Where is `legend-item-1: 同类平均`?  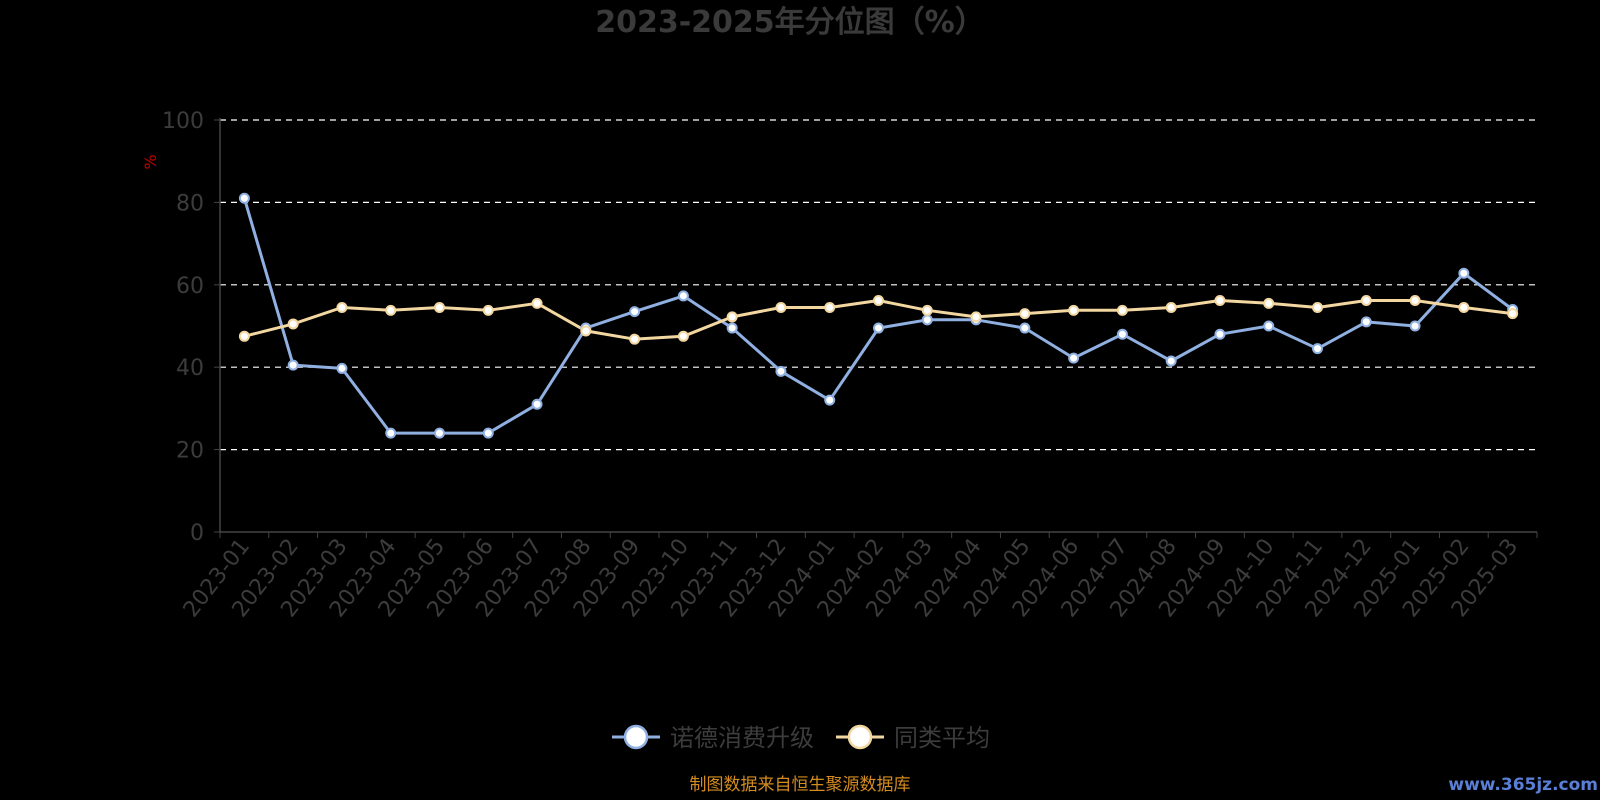
legend-item-1: 同类平均 is located at coordinates (913, 738).